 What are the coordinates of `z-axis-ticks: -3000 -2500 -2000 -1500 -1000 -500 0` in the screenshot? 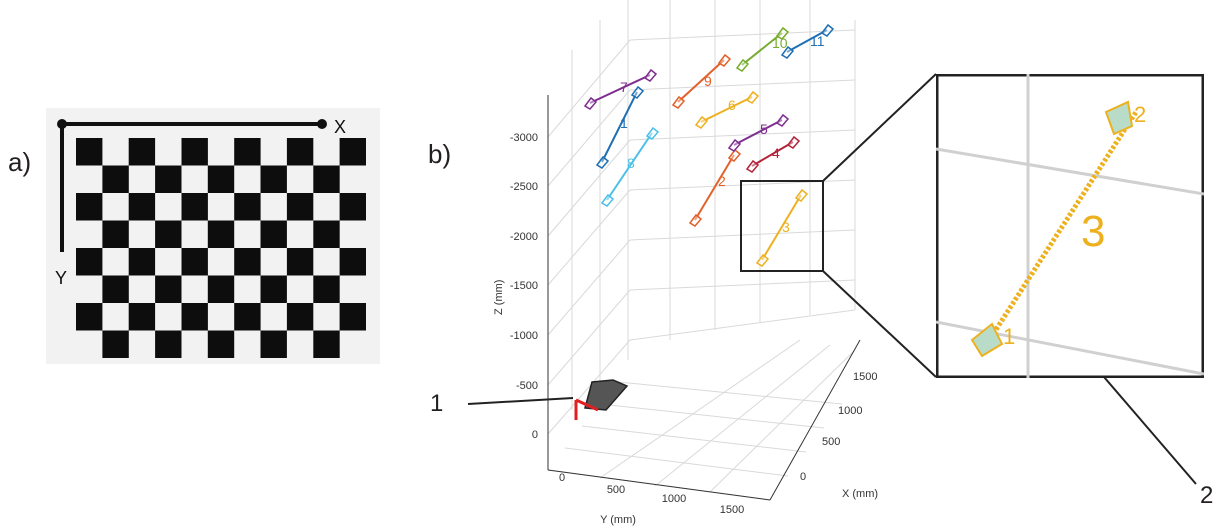 It's located at (524, 286).